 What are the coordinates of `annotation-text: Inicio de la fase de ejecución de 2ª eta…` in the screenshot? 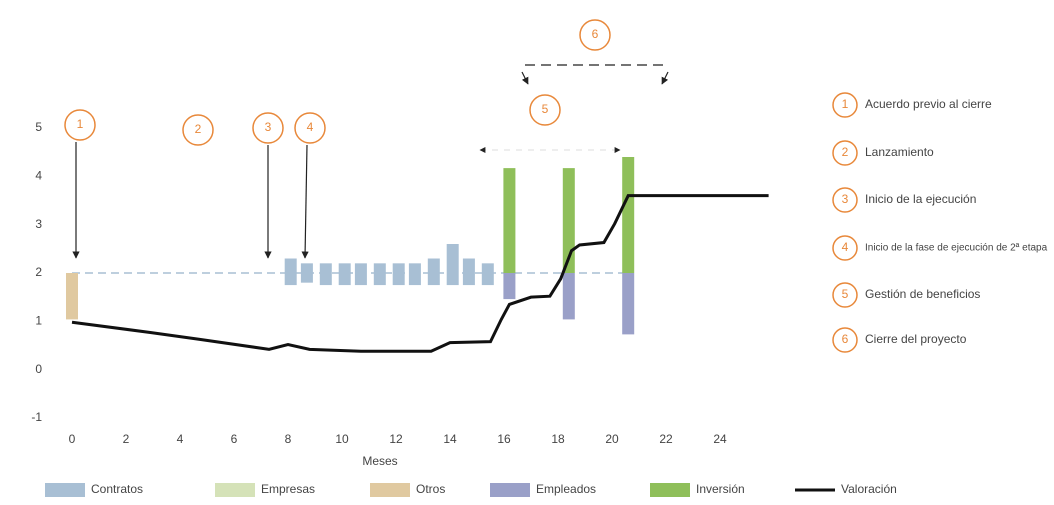 It's located at (956, 248).